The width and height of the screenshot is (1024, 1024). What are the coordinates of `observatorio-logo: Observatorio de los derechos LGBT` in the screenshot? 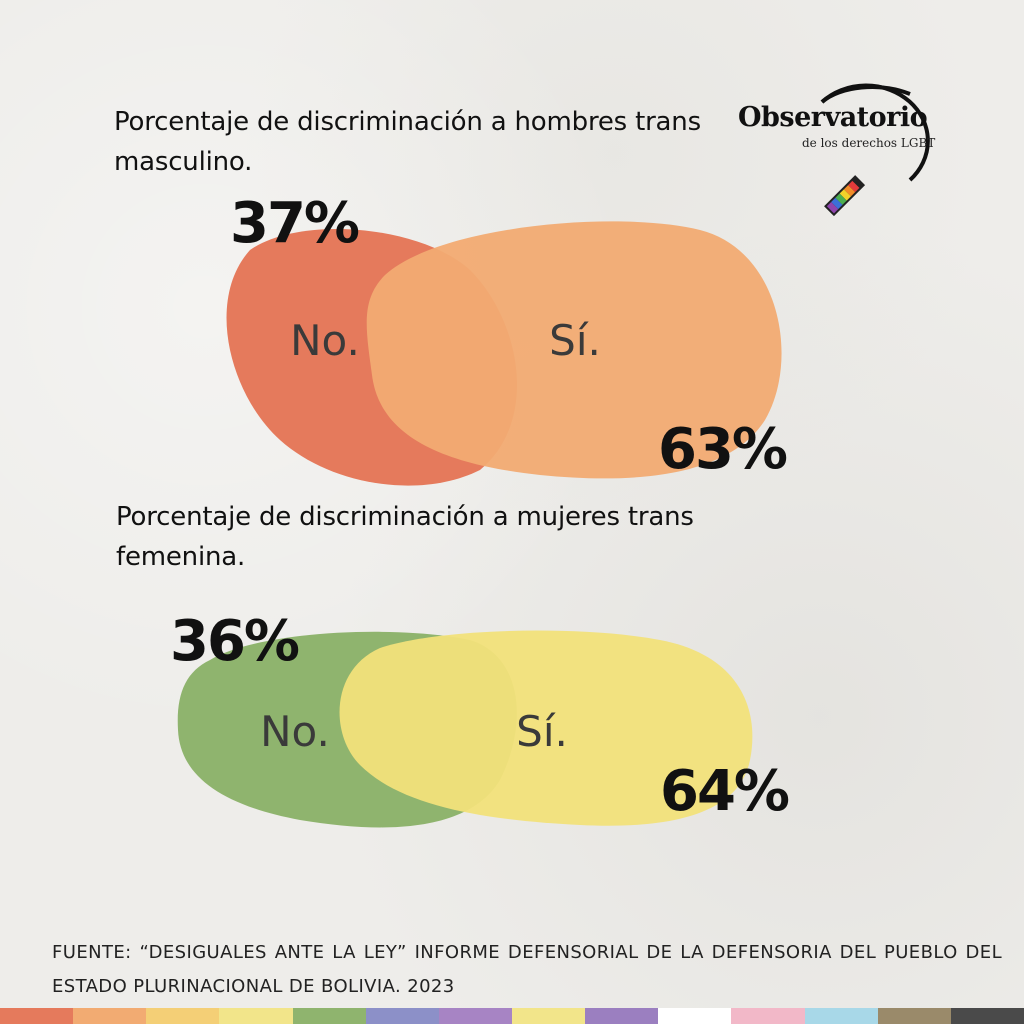 It's located at (850, 155).